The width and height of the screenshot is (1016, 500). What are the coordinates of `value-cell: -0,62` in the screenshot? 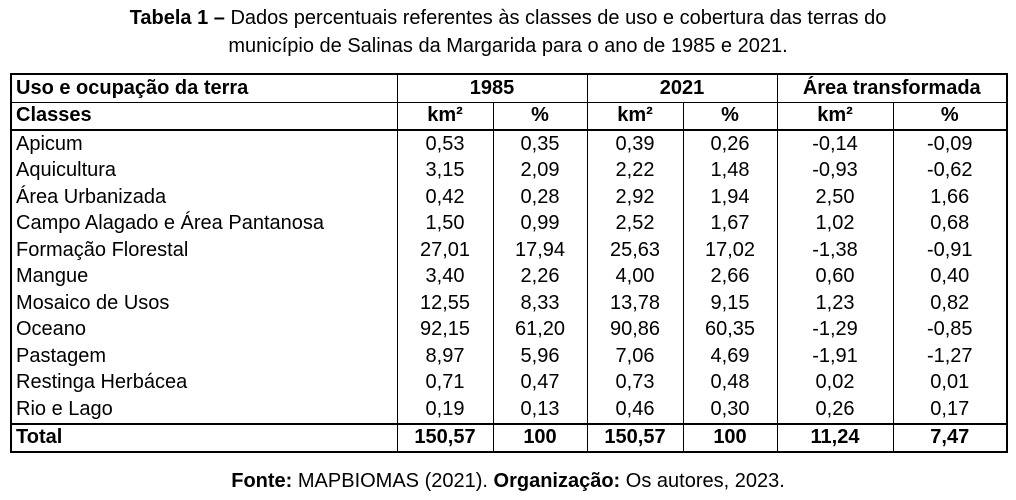 It's located at (950, 170).